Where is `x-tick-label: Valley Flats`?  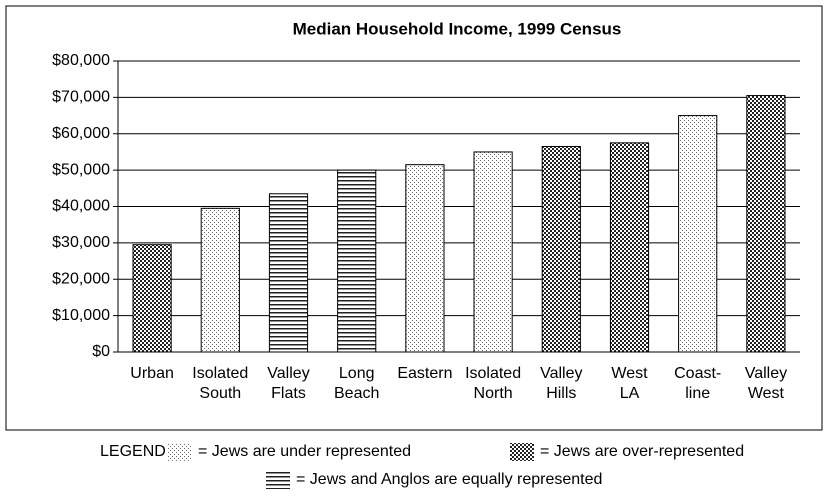
x-tick-label: Valley Flats is located at coordinates (288, 383).